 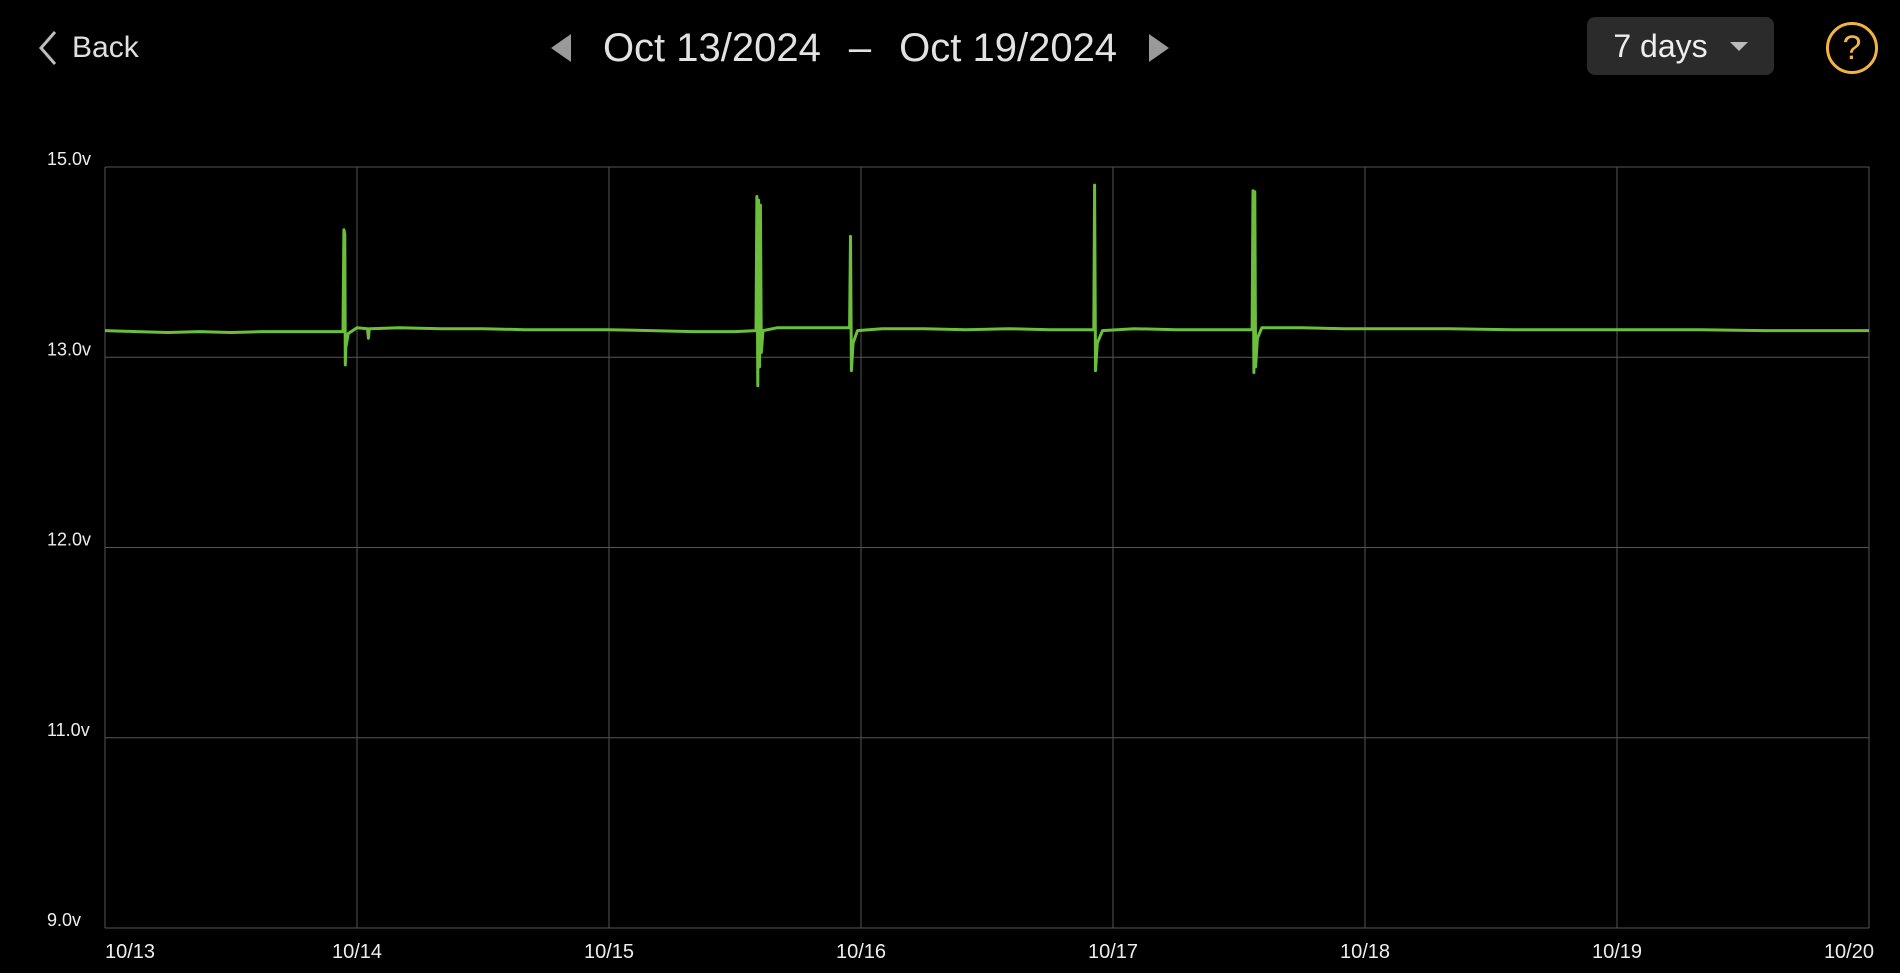 What do you see at coordinates (1365, 952) in the screenshot?
I see `x-tick-label: 10/18` at bounding box center [1365, 952].